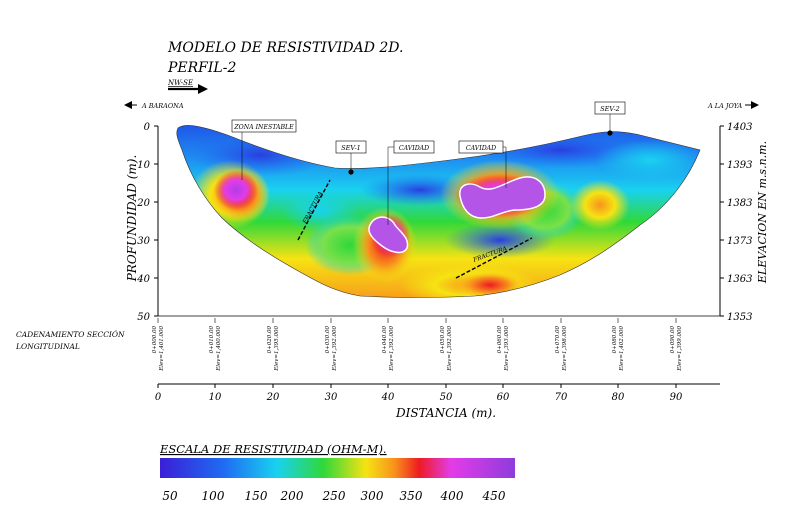 This screenshot has width=786, height=512. What do you see at coordinates (130, 105) in the screenshot?
I see `left-arrow-icon` at bounding box center [130, 105].